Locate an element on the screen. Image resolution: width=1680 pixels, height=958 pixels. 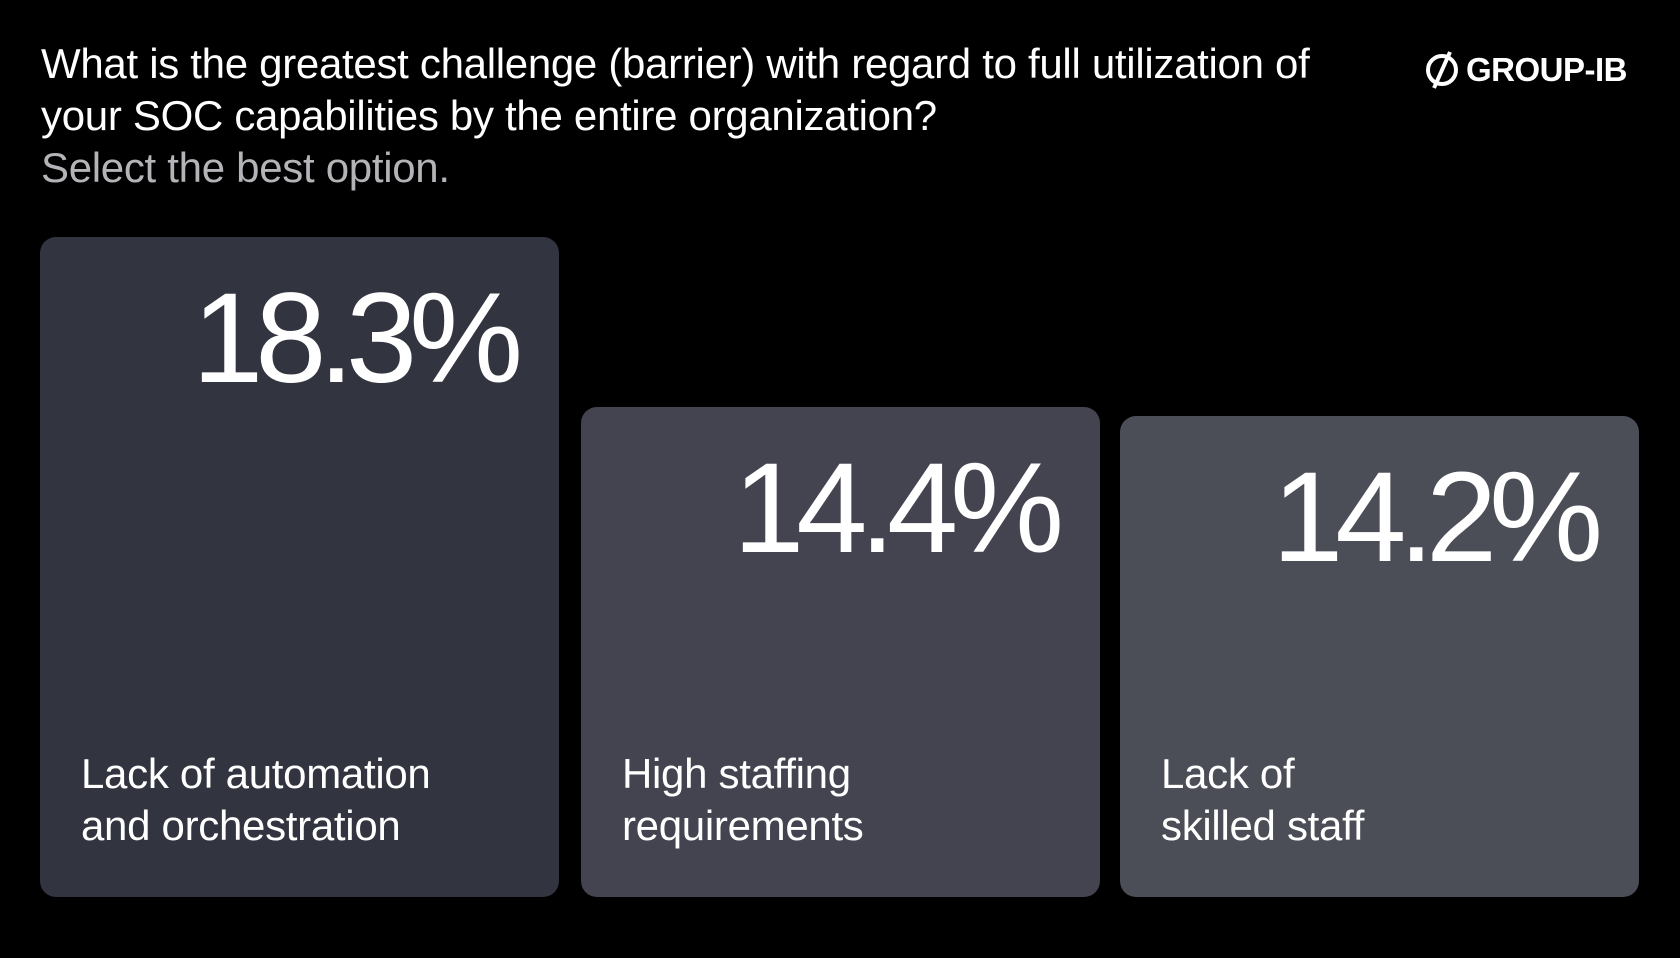
bar-value-label: 14.4% is located at coordinates (898, 508).